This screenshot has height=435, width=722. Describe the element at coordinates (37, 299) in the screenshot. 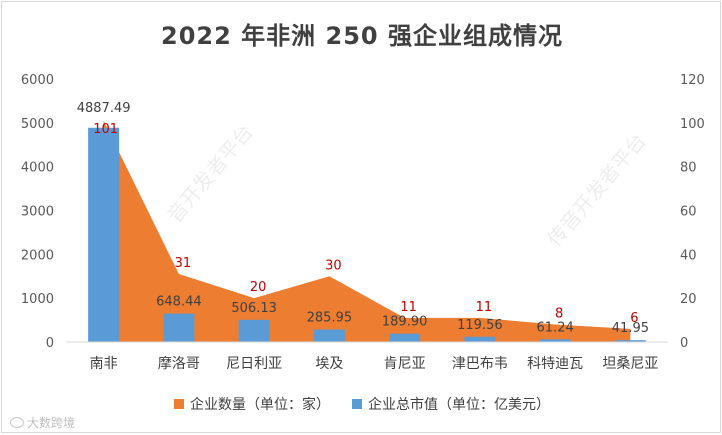

I see `y-left-tick-label: 1000` at that location.